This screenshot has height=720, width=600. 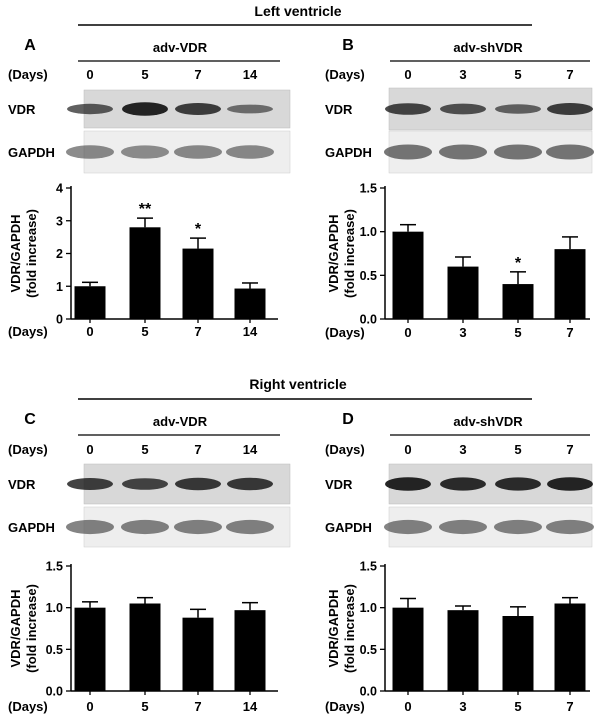 What do you see at coordinates (569, 332) in the screenshot?
I see `x-tick-label: 7` at bounding box center [569, 332].